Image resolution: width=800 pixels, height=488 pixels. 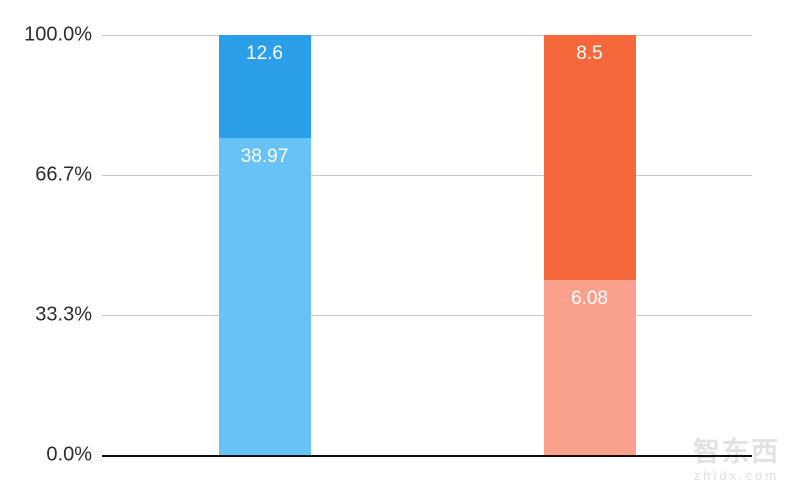 What do you see at coordinates (264, 86) in the screenshot?
I see `bar-1-segment-1: 12.6` at bounding box center [264, 86].